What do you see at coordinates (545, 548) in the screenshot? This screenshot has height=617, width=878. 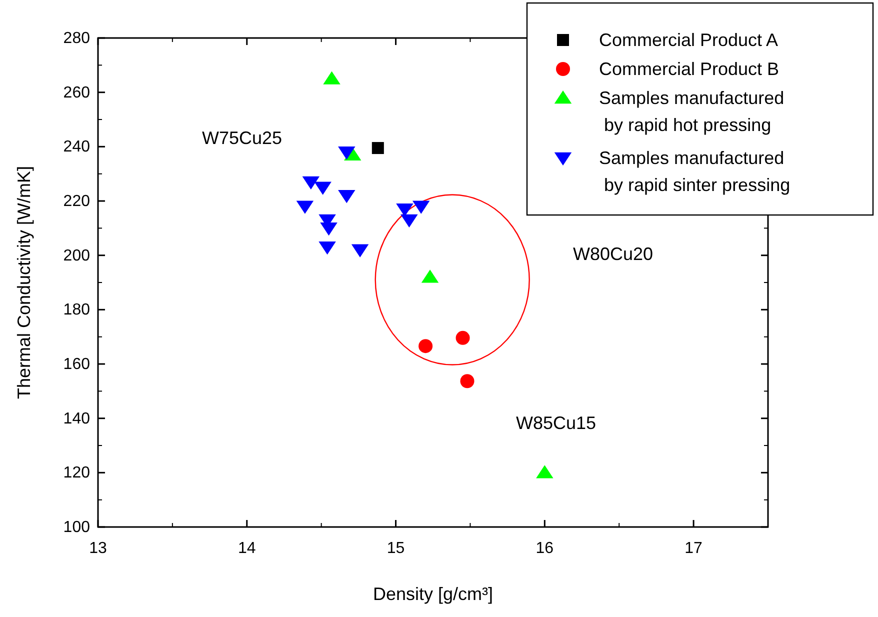 I see `x-tick-label: 16` at bounding box center [545, 548].